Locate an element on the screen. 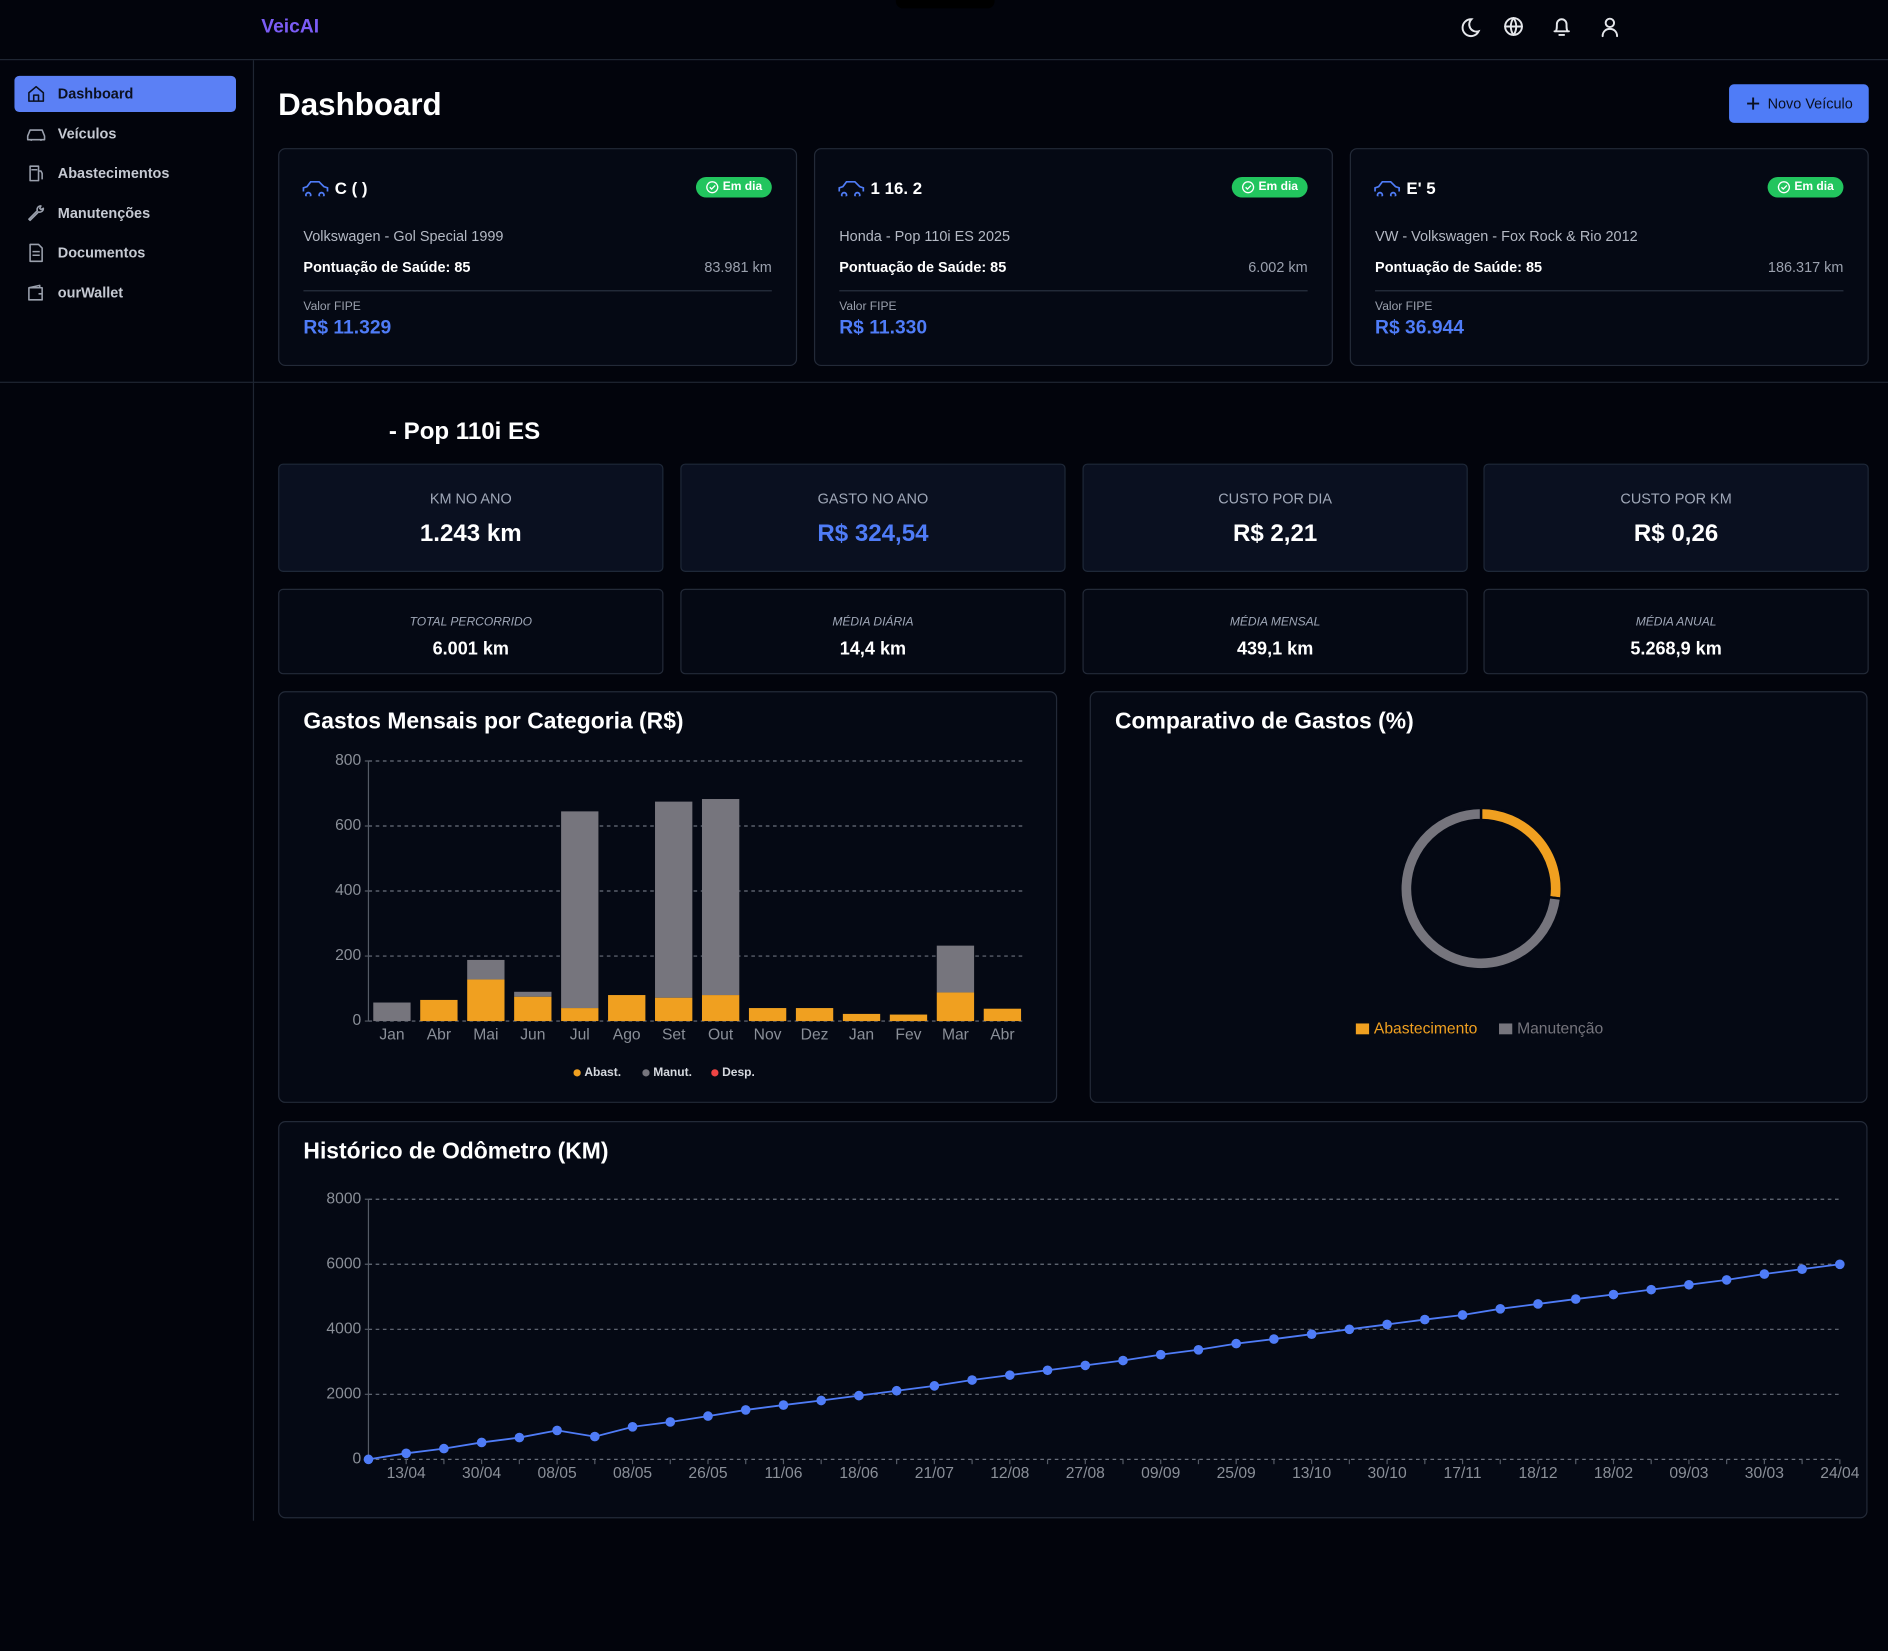  x-tick-label: 30/10 is located at coordinates (1387, 1473).